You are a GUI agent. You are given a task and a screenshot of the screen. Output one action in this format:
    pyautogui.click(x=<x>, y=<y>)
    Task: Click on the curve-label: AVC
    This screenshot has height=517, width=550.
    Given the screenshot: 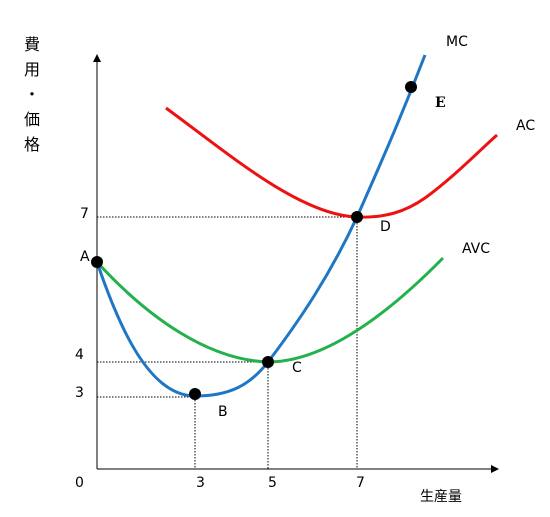 What is the action you would take?
    pyautogui.click(x=476, y=249)
    